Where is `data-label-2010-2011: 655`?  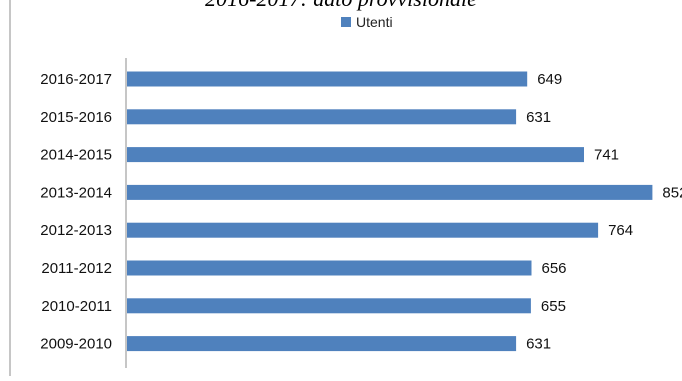
data-label-2010-2011: 655 is located at coordinates (553, 306).